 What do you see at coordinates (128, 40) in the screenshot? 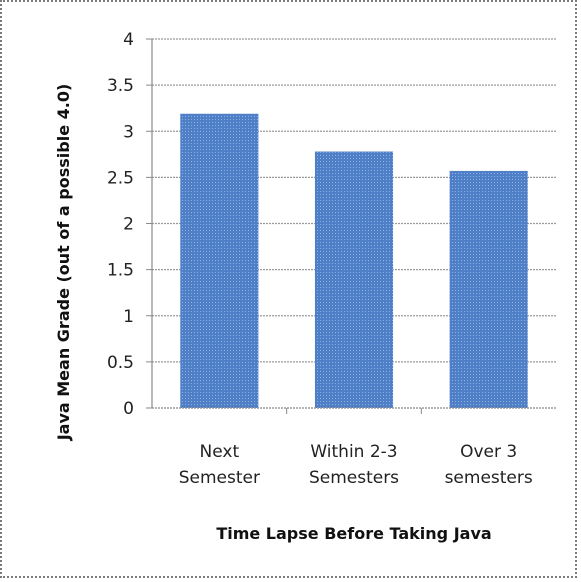
I see `y-tick-label: 4` at bounding box center [128, 40].